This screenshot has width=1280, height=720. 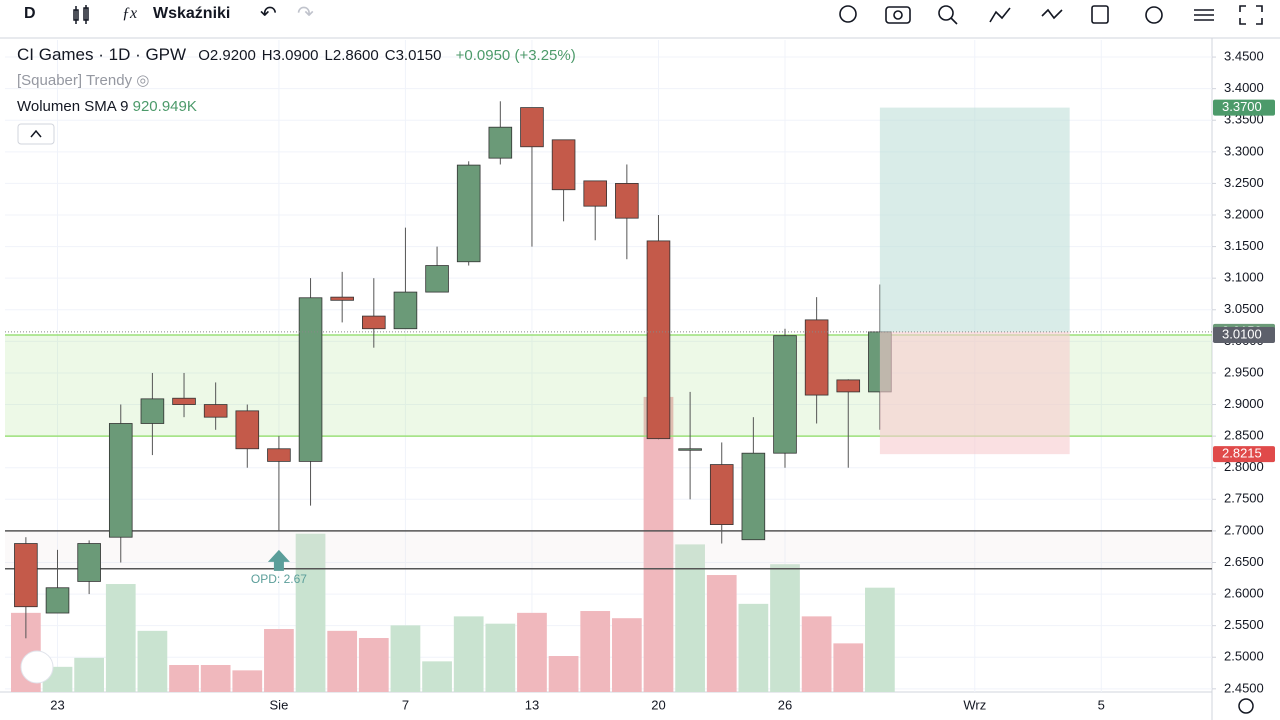 I want to click on y-tick-label: 2.5000, so click(x=1244, y=656).